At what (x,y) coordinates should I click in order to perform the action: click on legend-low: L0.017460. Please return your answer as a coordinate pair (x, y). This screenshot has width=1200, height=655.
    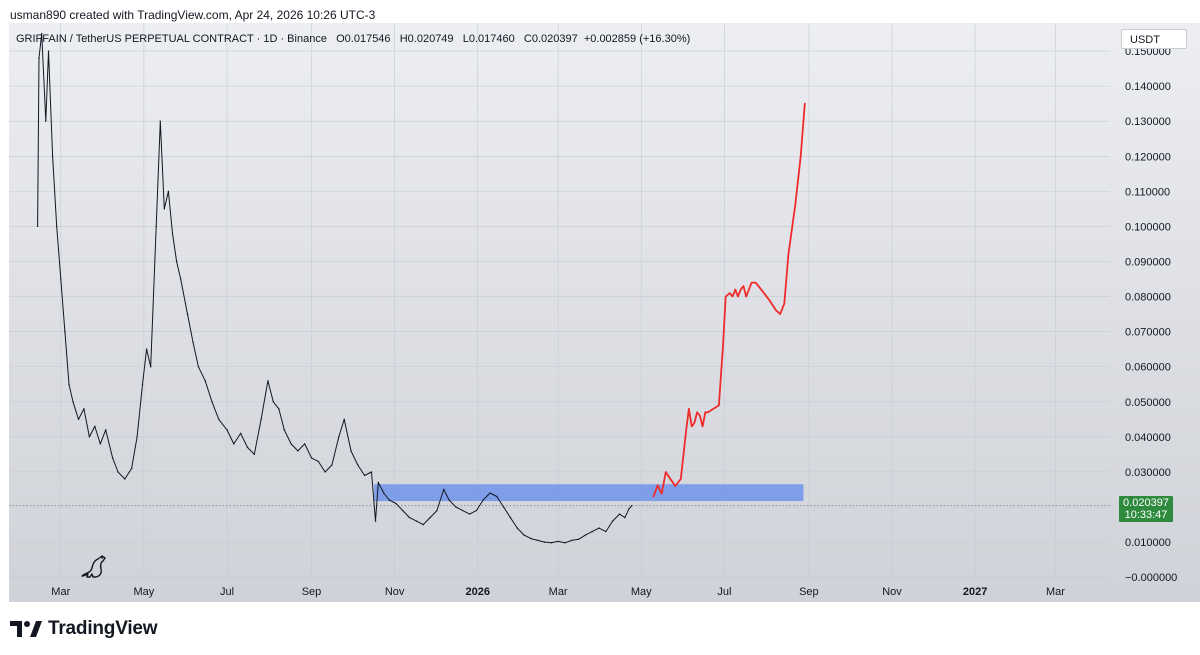
    Looking at the image, I should click on (488, 39).